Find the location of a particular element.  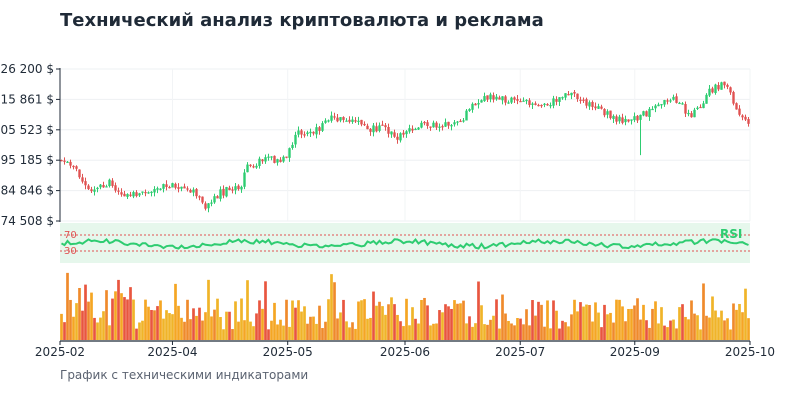

rsi-line is located at coordinates (405, 243).